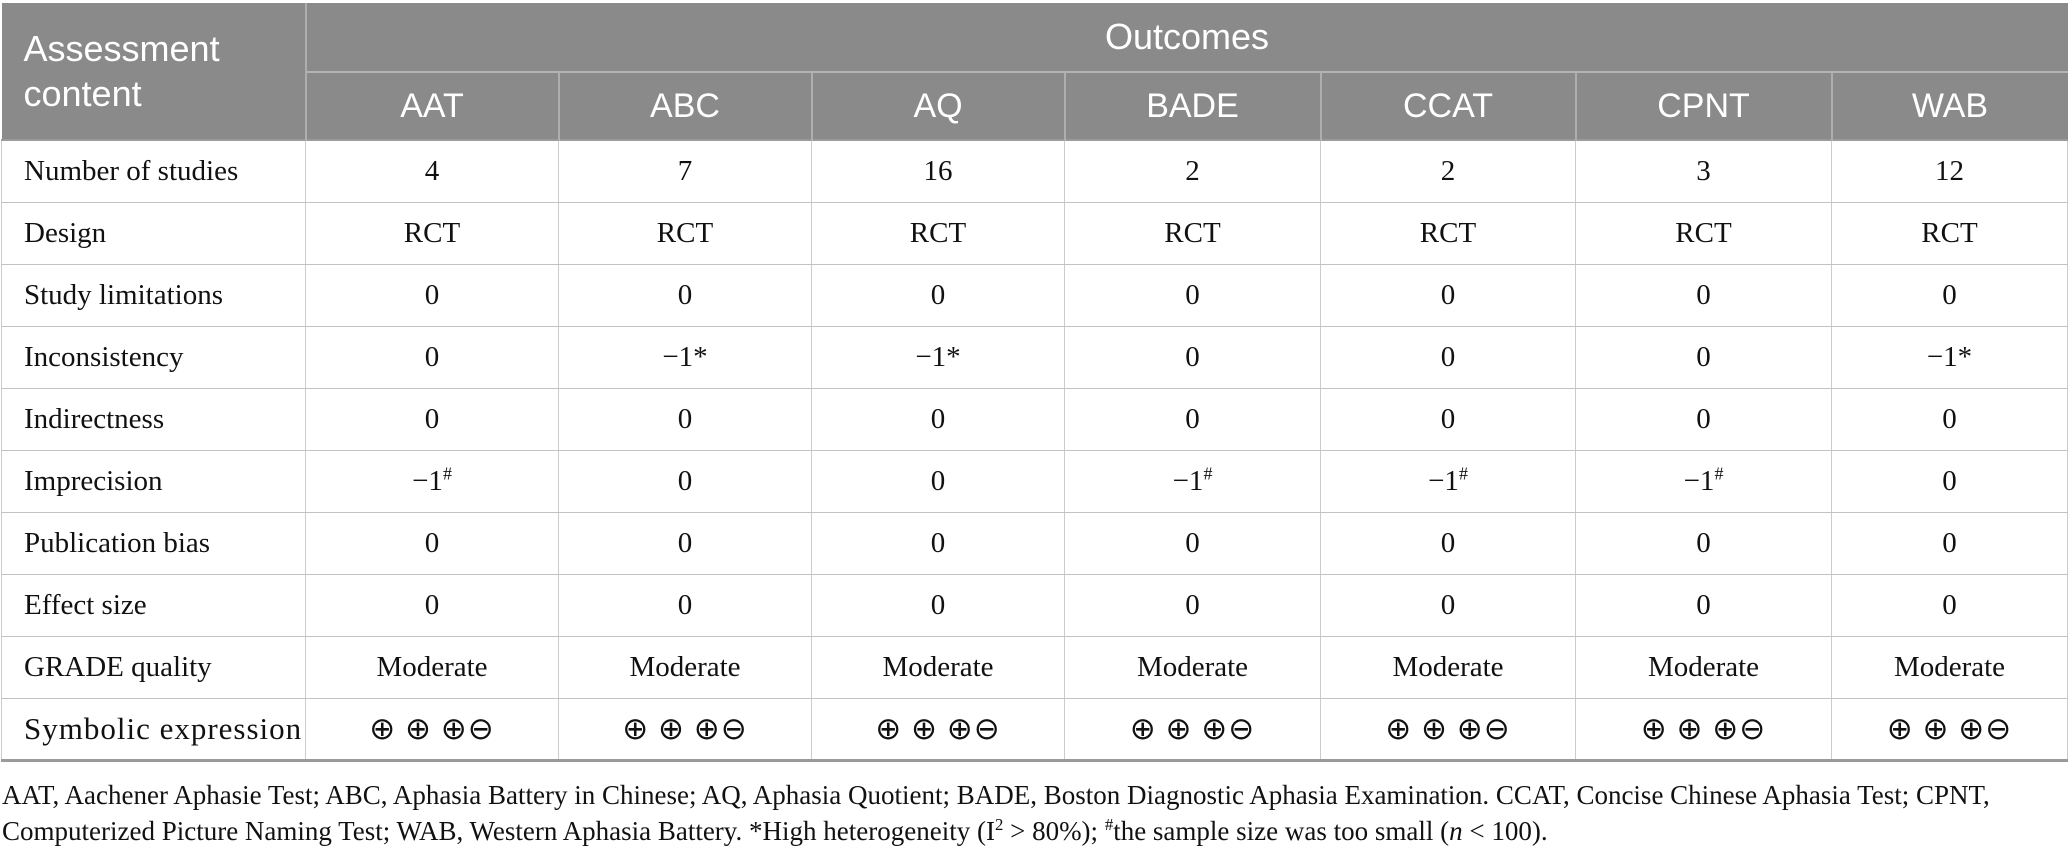  I want to click on row-label: Publication bias, so click(153, 543).